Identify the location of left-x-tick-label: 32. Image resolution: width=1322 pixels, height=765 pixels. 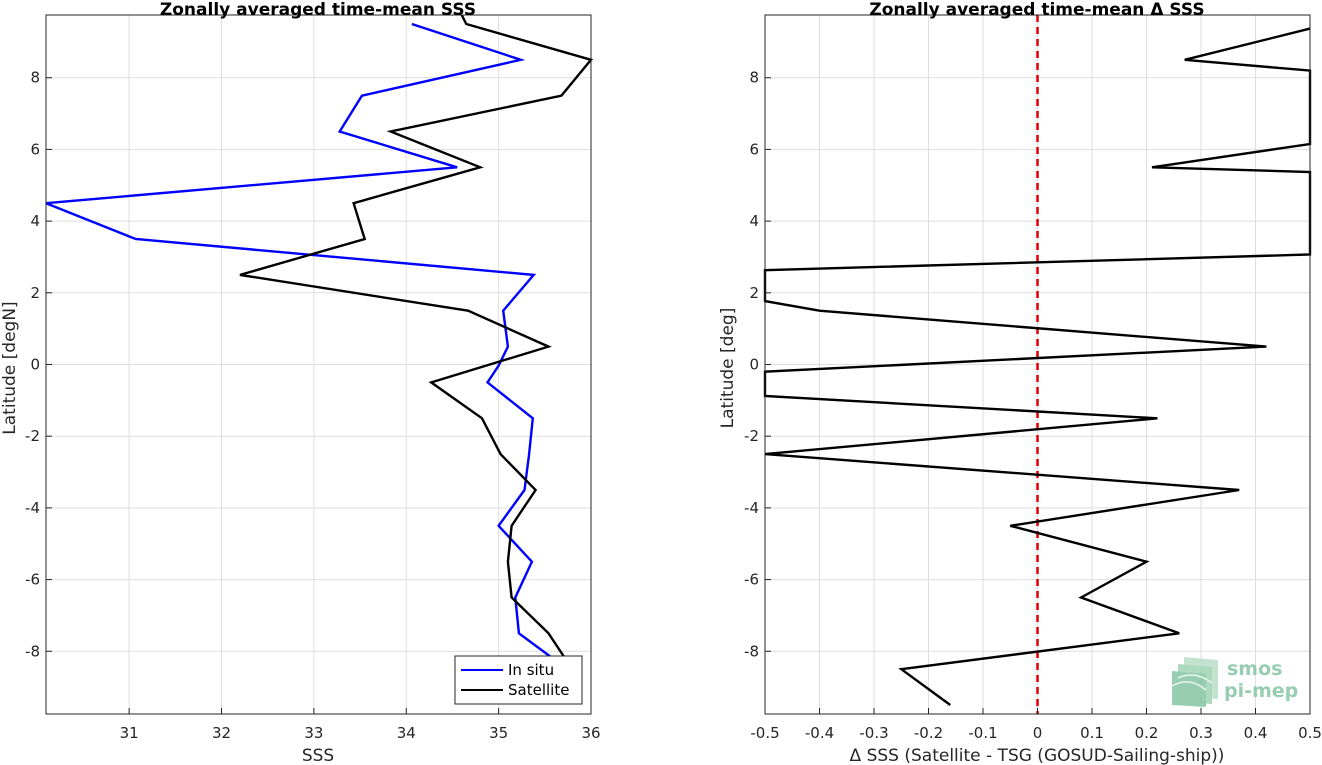
(221, 733).